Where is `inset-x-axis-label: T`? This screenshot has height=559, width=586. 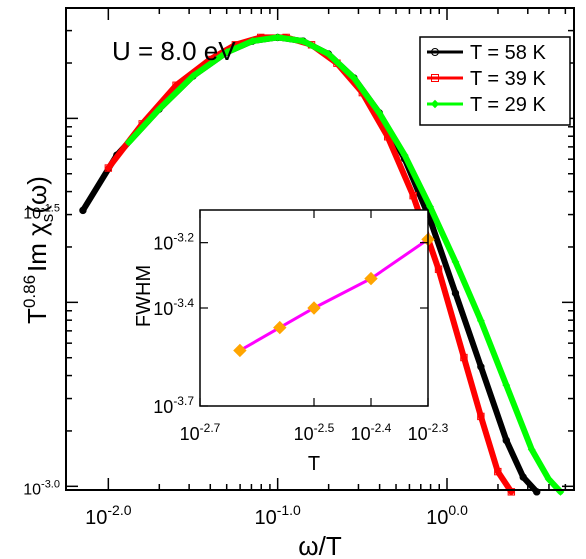 inset-x-axis-label: T is located at coordinates (314, 464).